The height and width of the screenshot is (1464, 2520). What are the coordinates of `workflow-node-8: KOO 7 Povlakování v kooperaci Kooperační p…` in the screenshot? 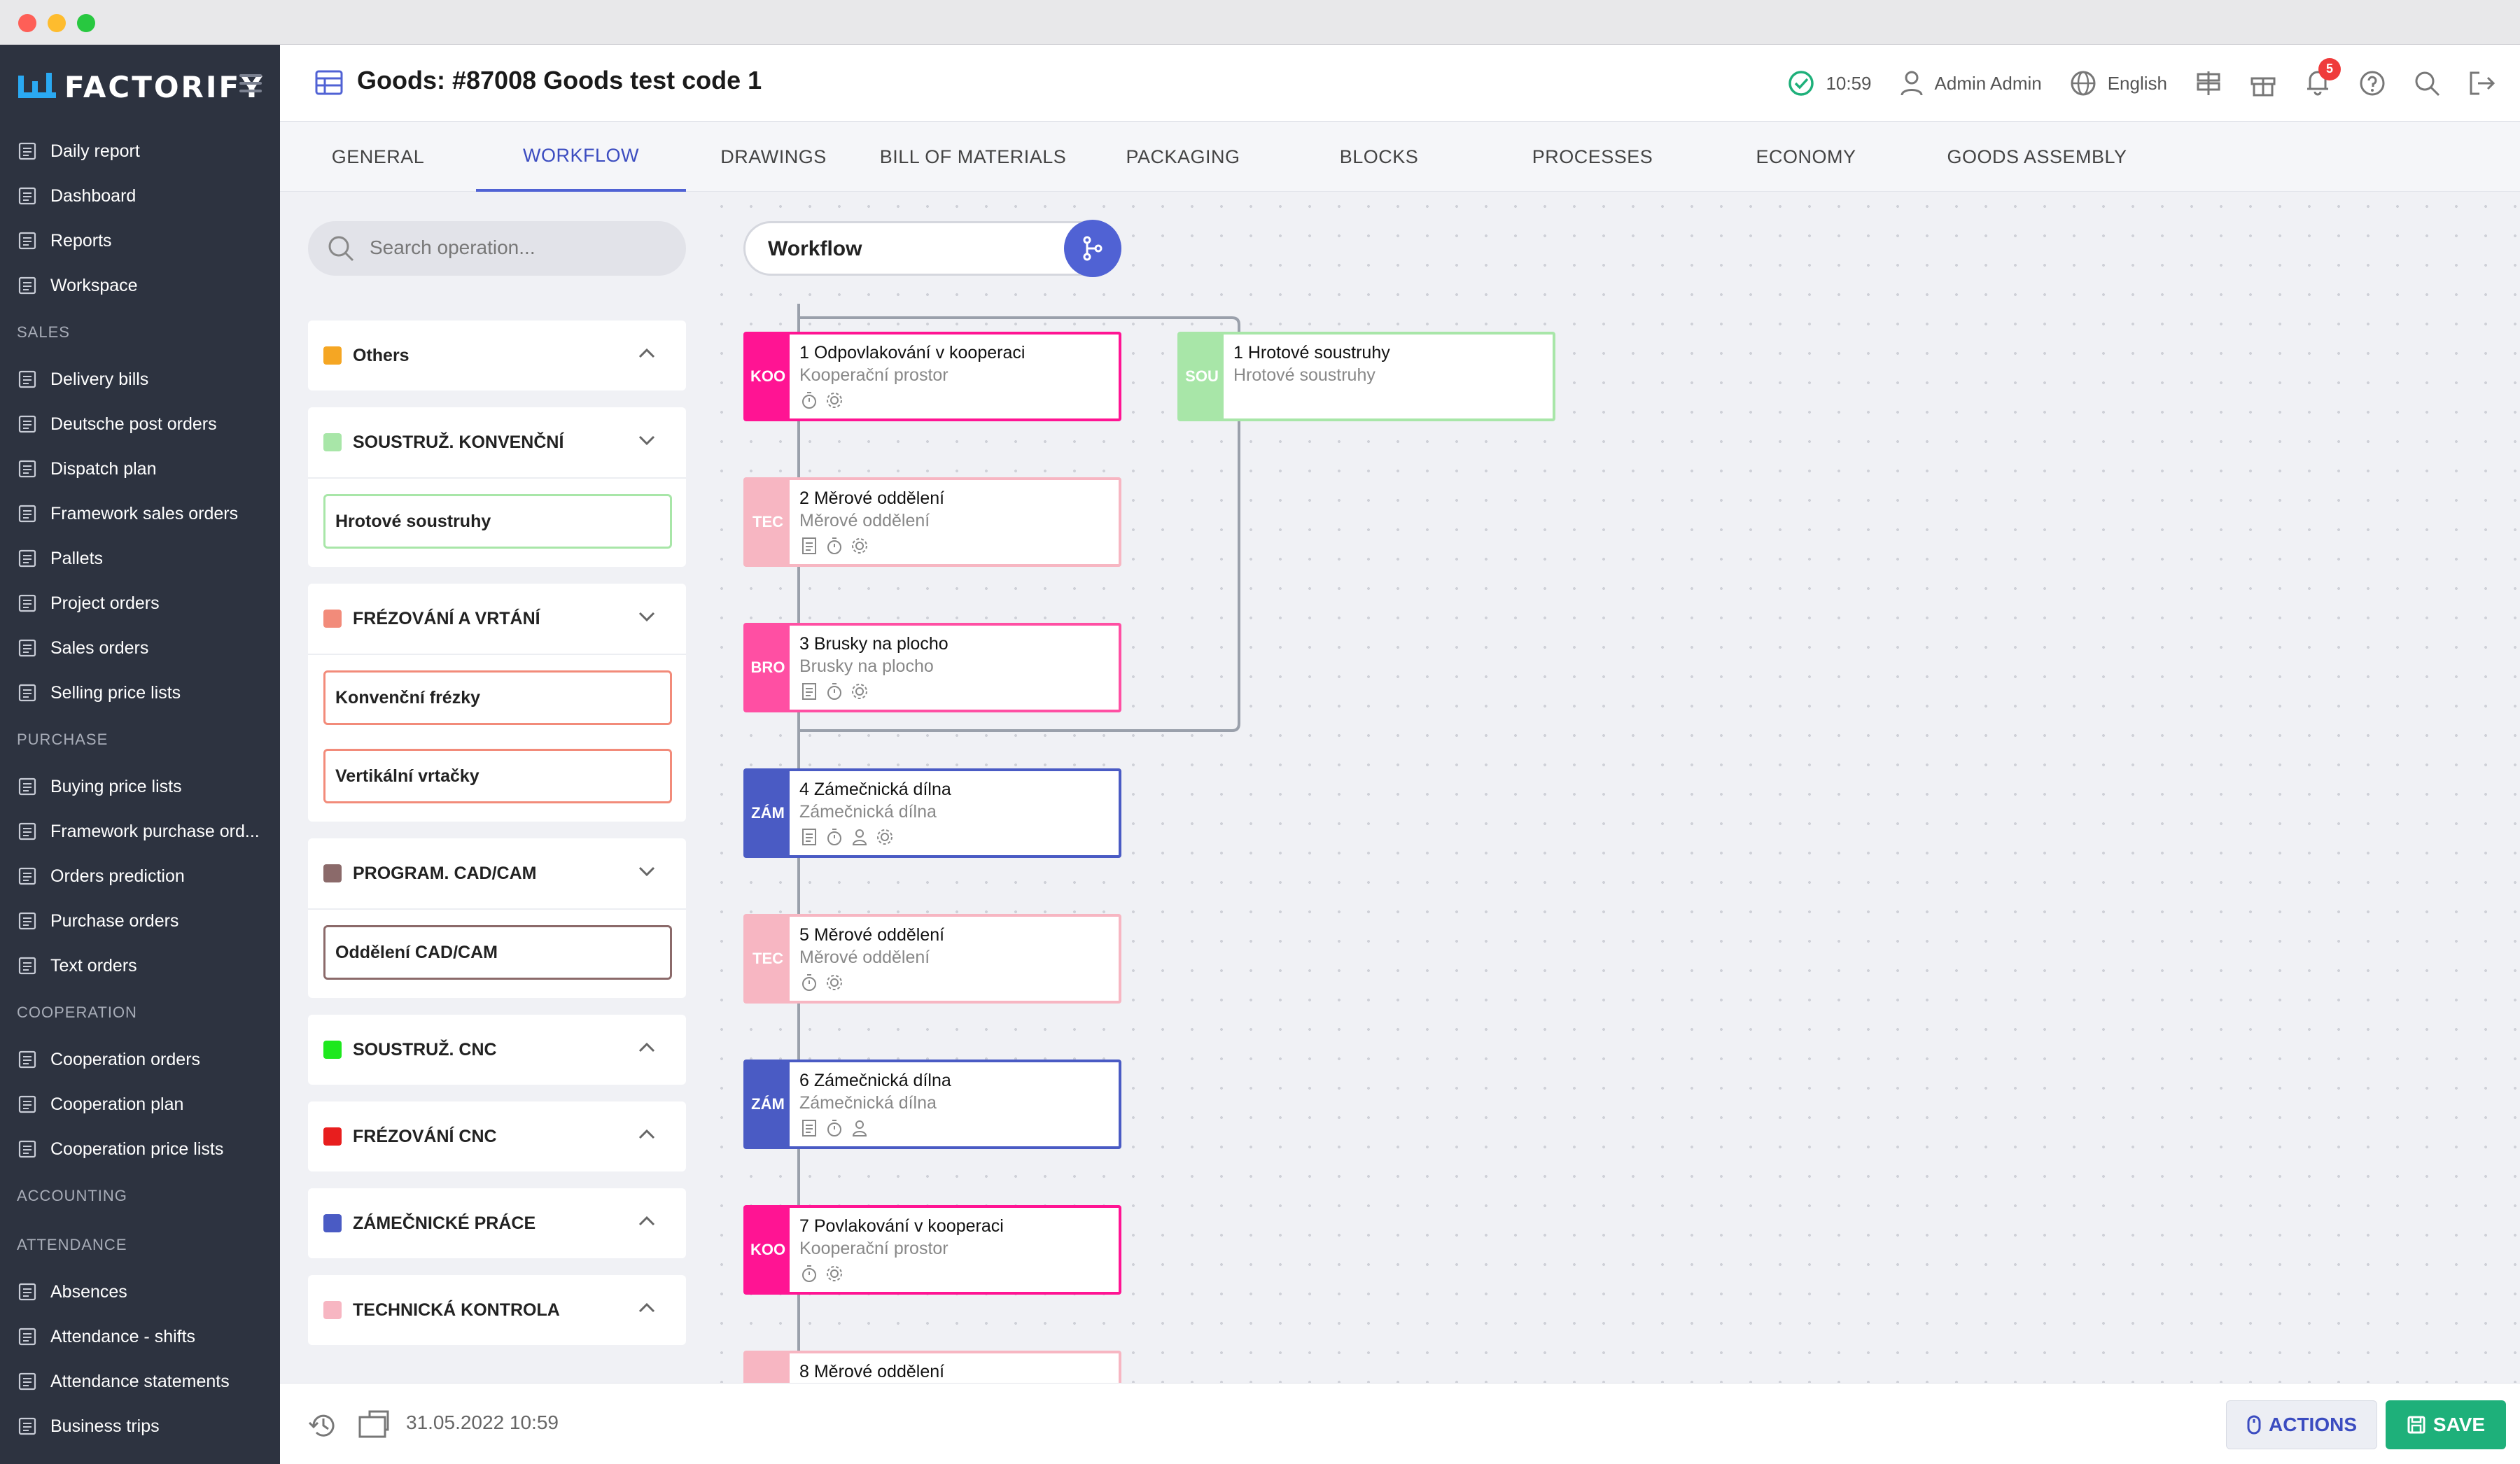 It's located at (932, 1250).